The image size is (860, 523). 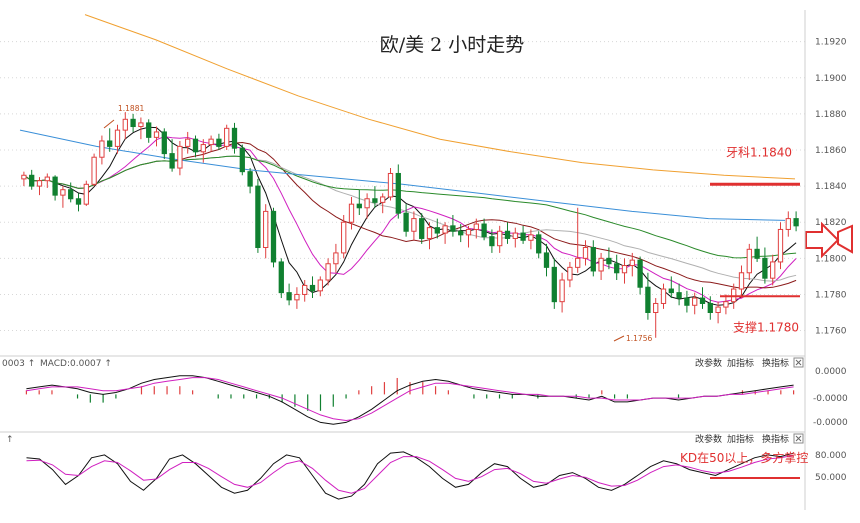 I want to click on macd-add-indicator-button: 加指标, so click(x=740, y=363).